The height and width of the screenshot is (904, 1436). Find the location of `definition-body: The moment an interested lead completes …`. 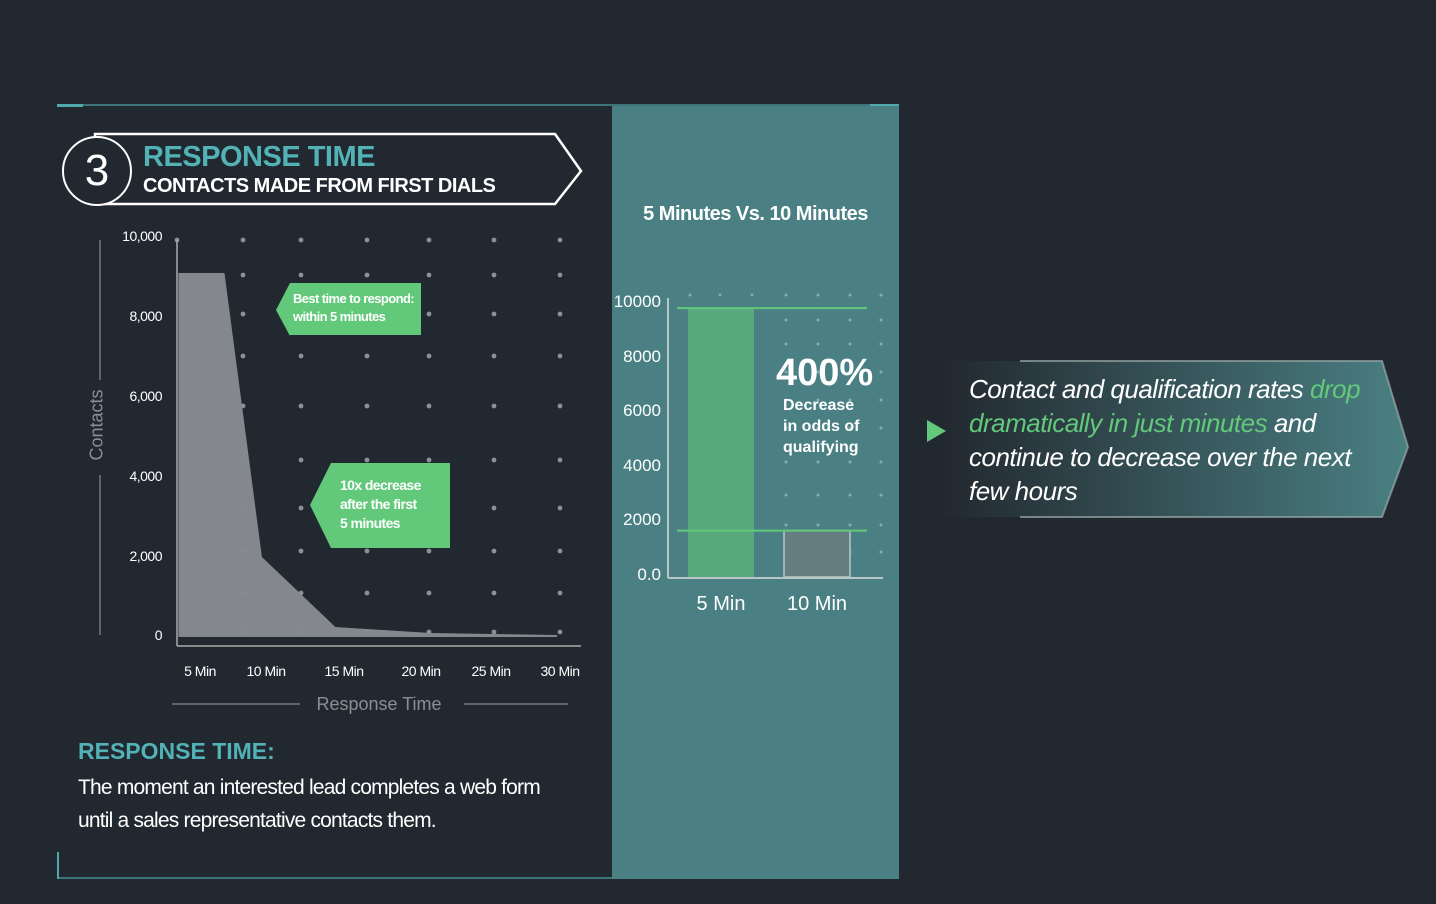

definition-body: The moment an interested lead completes … is located at coordinates (309, 804).